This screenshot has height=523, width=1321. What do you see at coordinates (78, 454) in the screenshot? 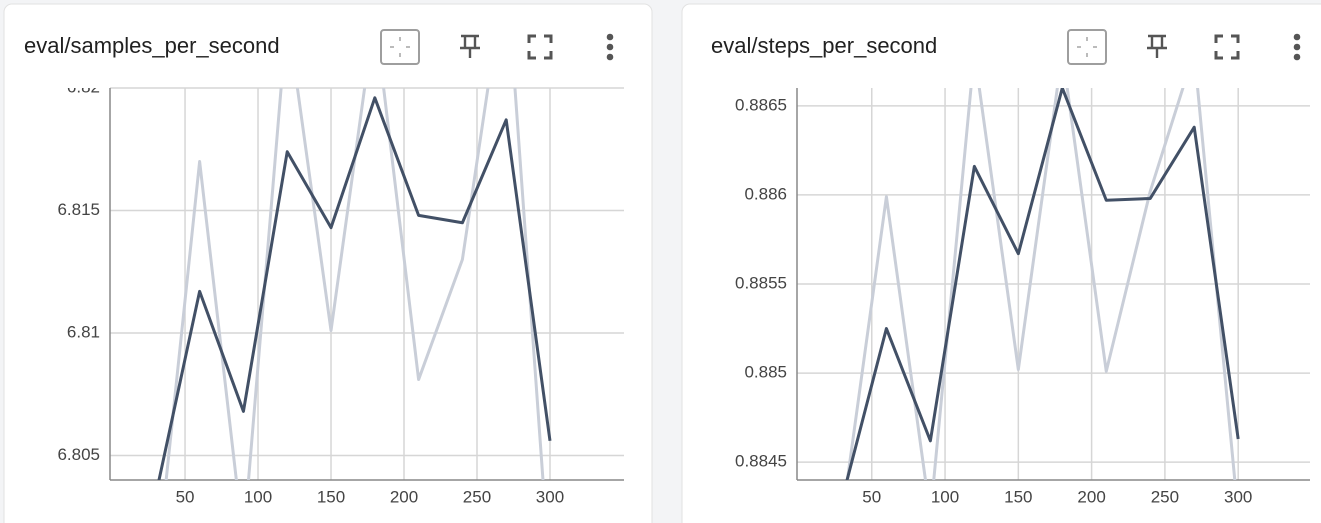
I see `y-tick-label: 6.805` at bounding box center [78, 454].